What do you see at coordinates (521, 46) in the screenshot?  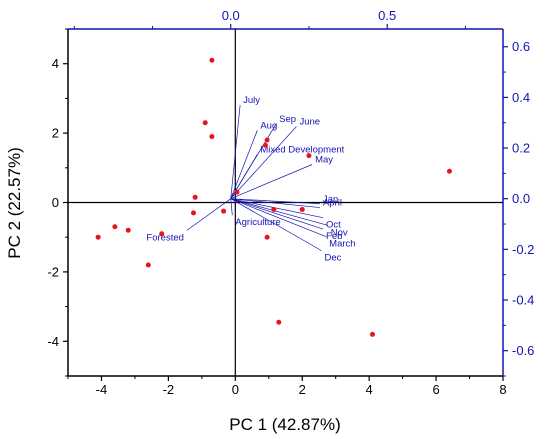 I see `right-tick-label: 0.6` at bounding box center [521, 46].